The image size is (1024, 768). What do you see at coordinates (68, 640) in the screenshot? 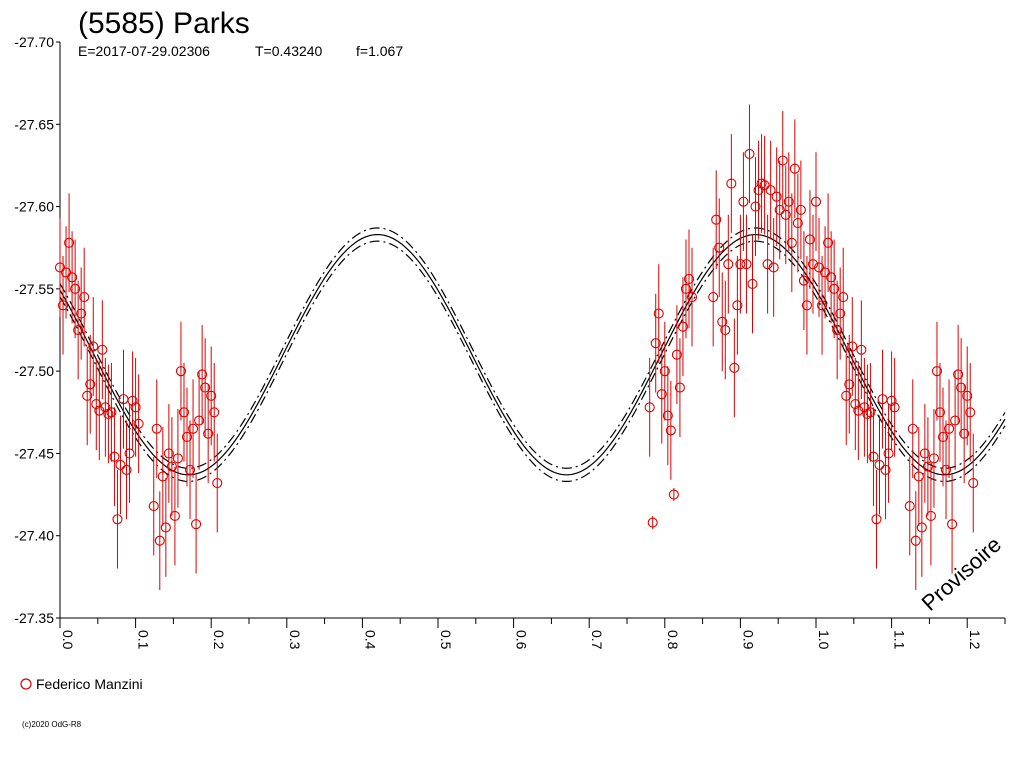
I see `x-tick-label: 0.0` at bounding box center [68, 640].